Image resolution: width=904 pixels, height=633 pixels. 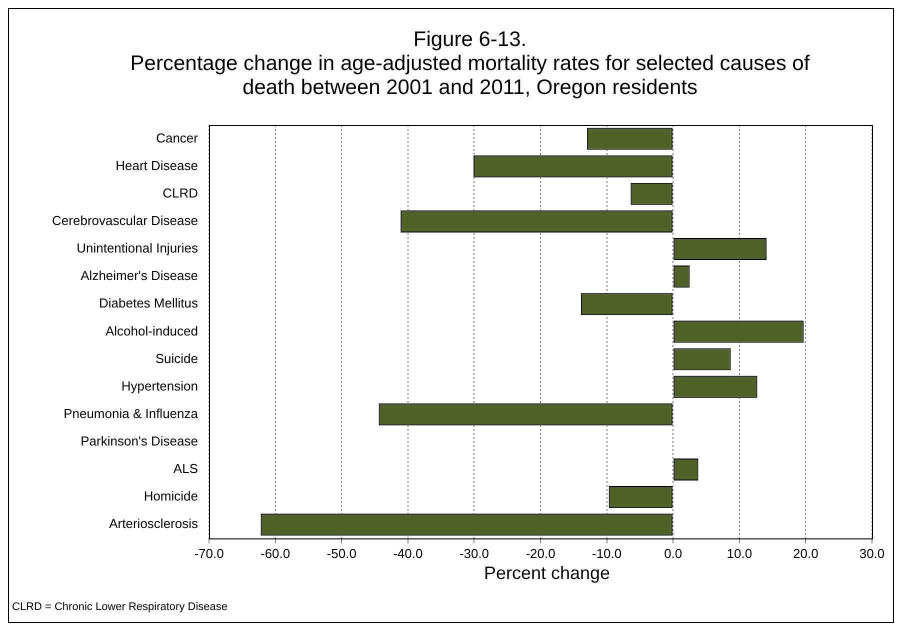 What do you see at coordinates (120, 607) in the screenshot?
I see `text: CLRD = Chronic Lower Respiratory Disease` at bounding box center [120, 607].